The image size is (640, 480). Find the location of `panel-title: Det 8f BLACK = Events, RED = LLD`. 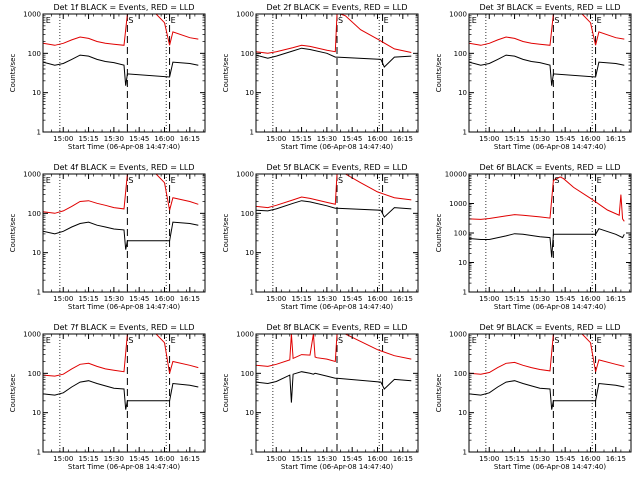

panel-title: Det 8f BLACK = Events, RED = LLD is located at coordinates (336, 327).